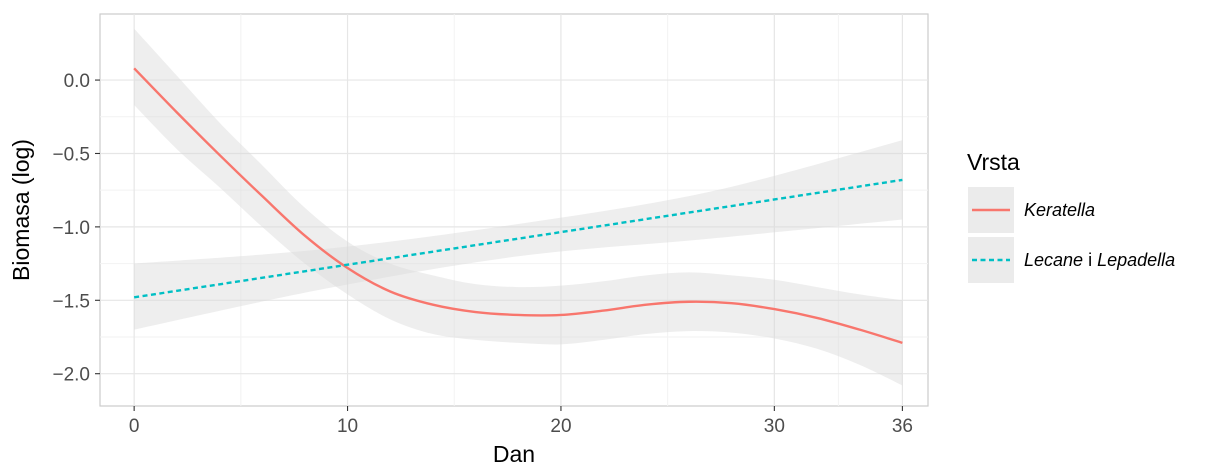 The image size is (1207, 465). Describe the element at coordinates (514, 453) in the screenshot. I see `x-axis-title: Dan` at that location.